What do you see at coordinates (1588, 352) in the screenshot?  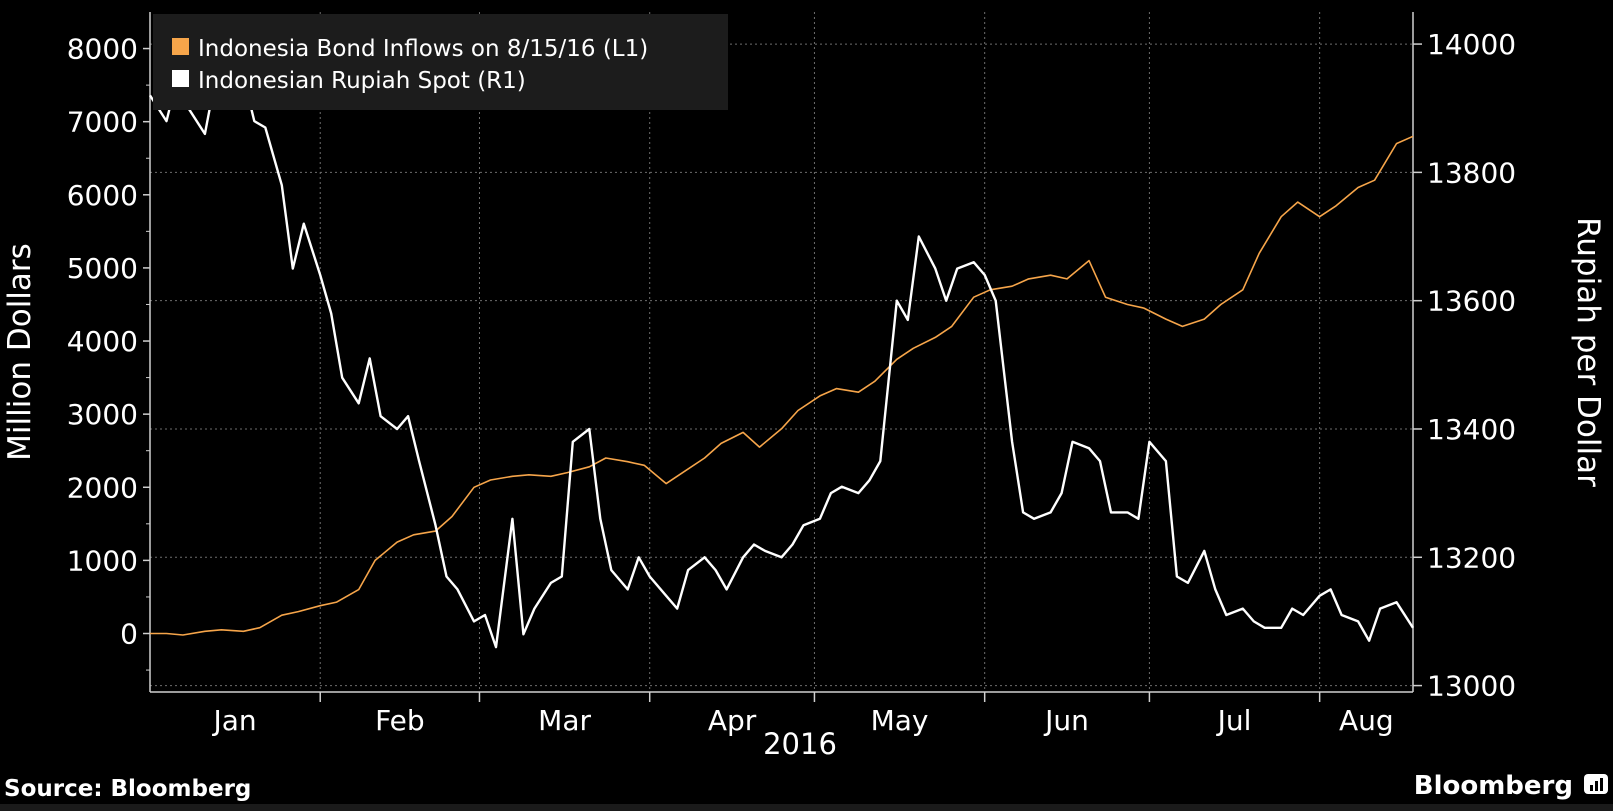 I see `y-axis-right-label: Rupiah per Dollar` at bounding box center [1588, 352].